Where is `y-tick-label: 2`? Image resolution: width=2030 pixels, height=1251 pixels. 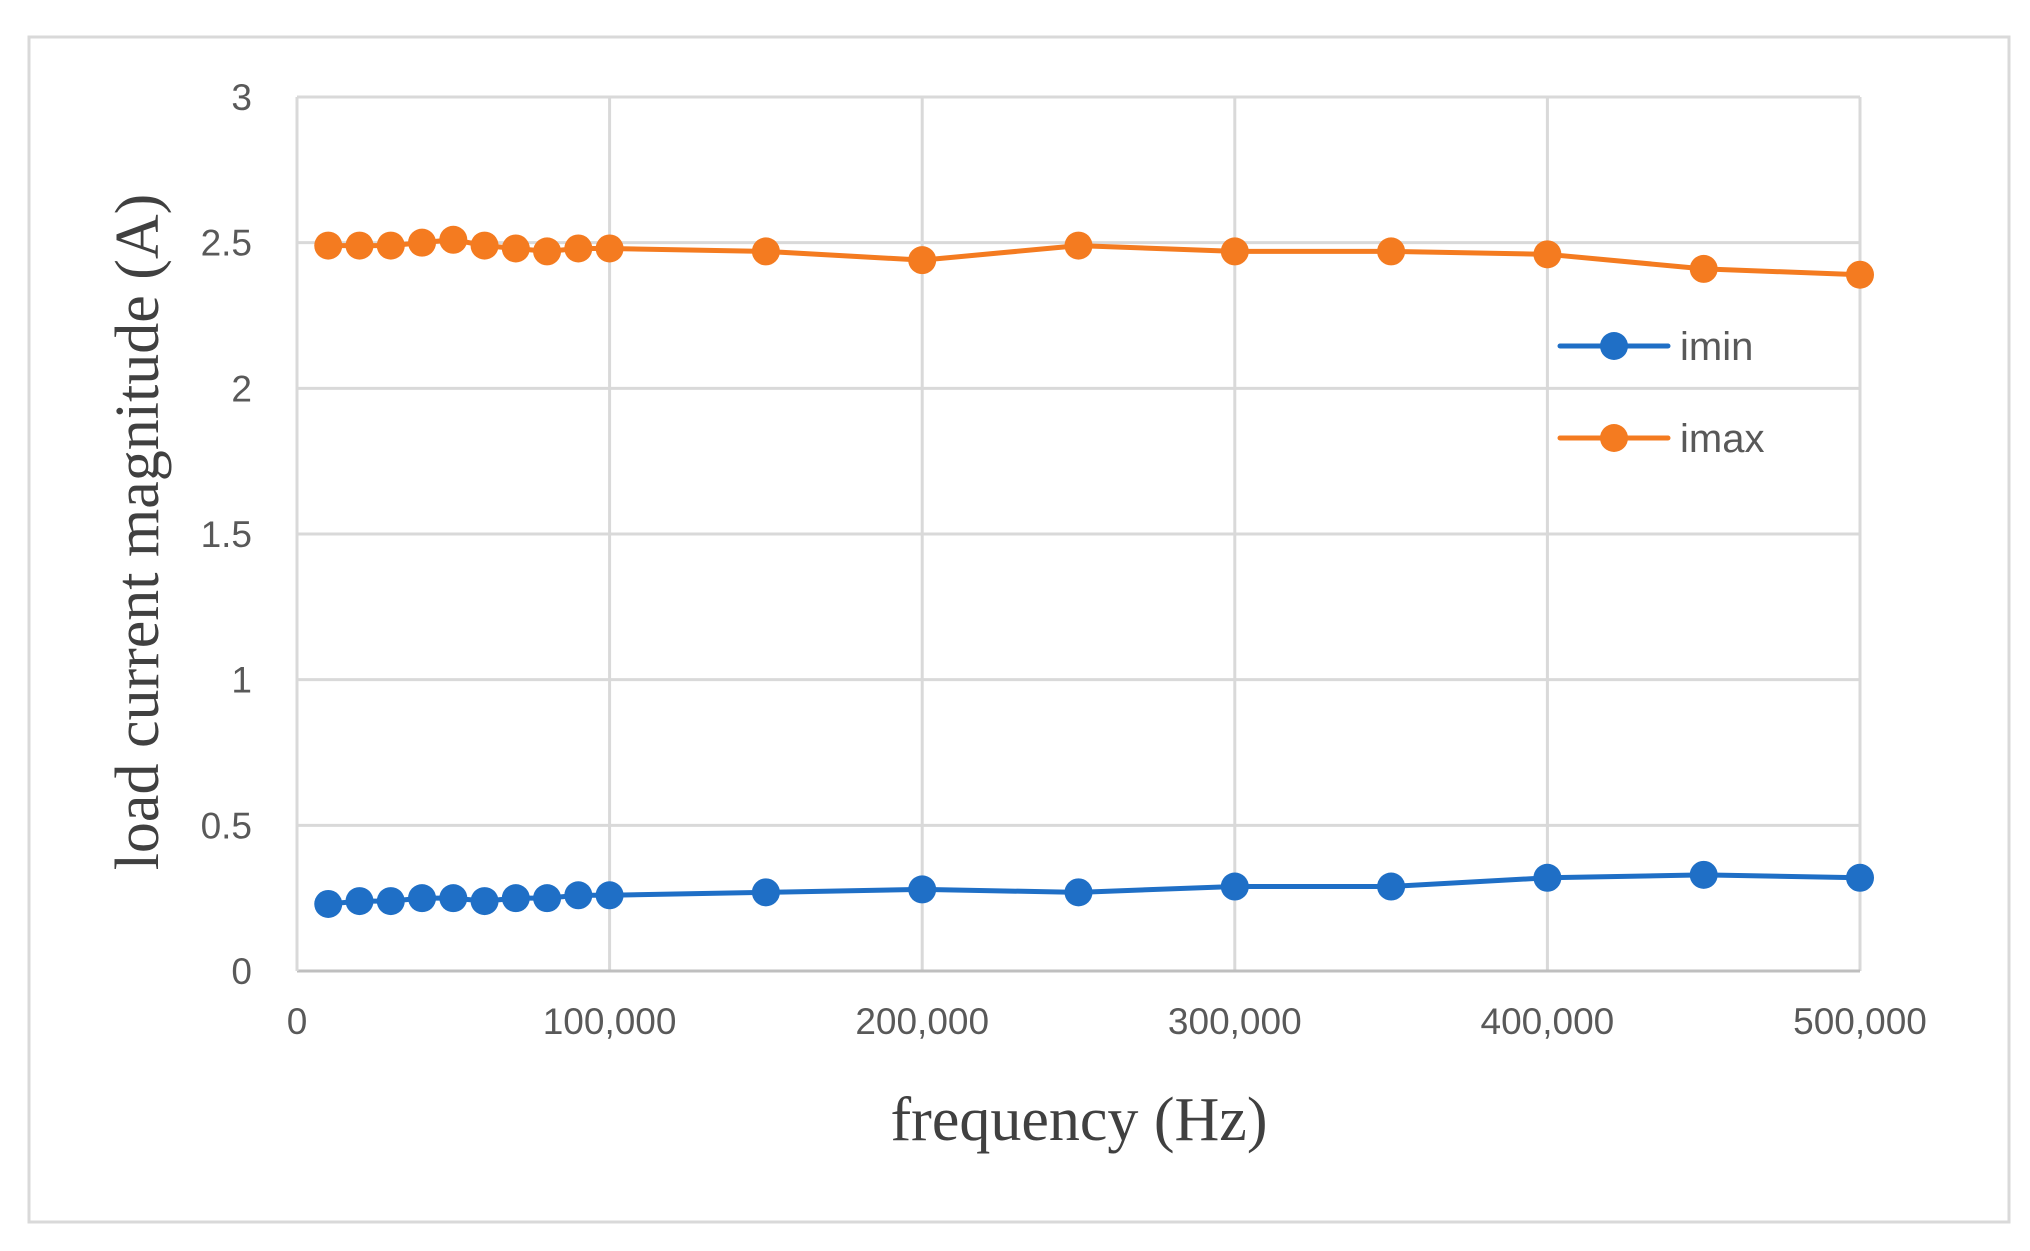
y-tick-label: 2 is located at coordinates (241, 388).